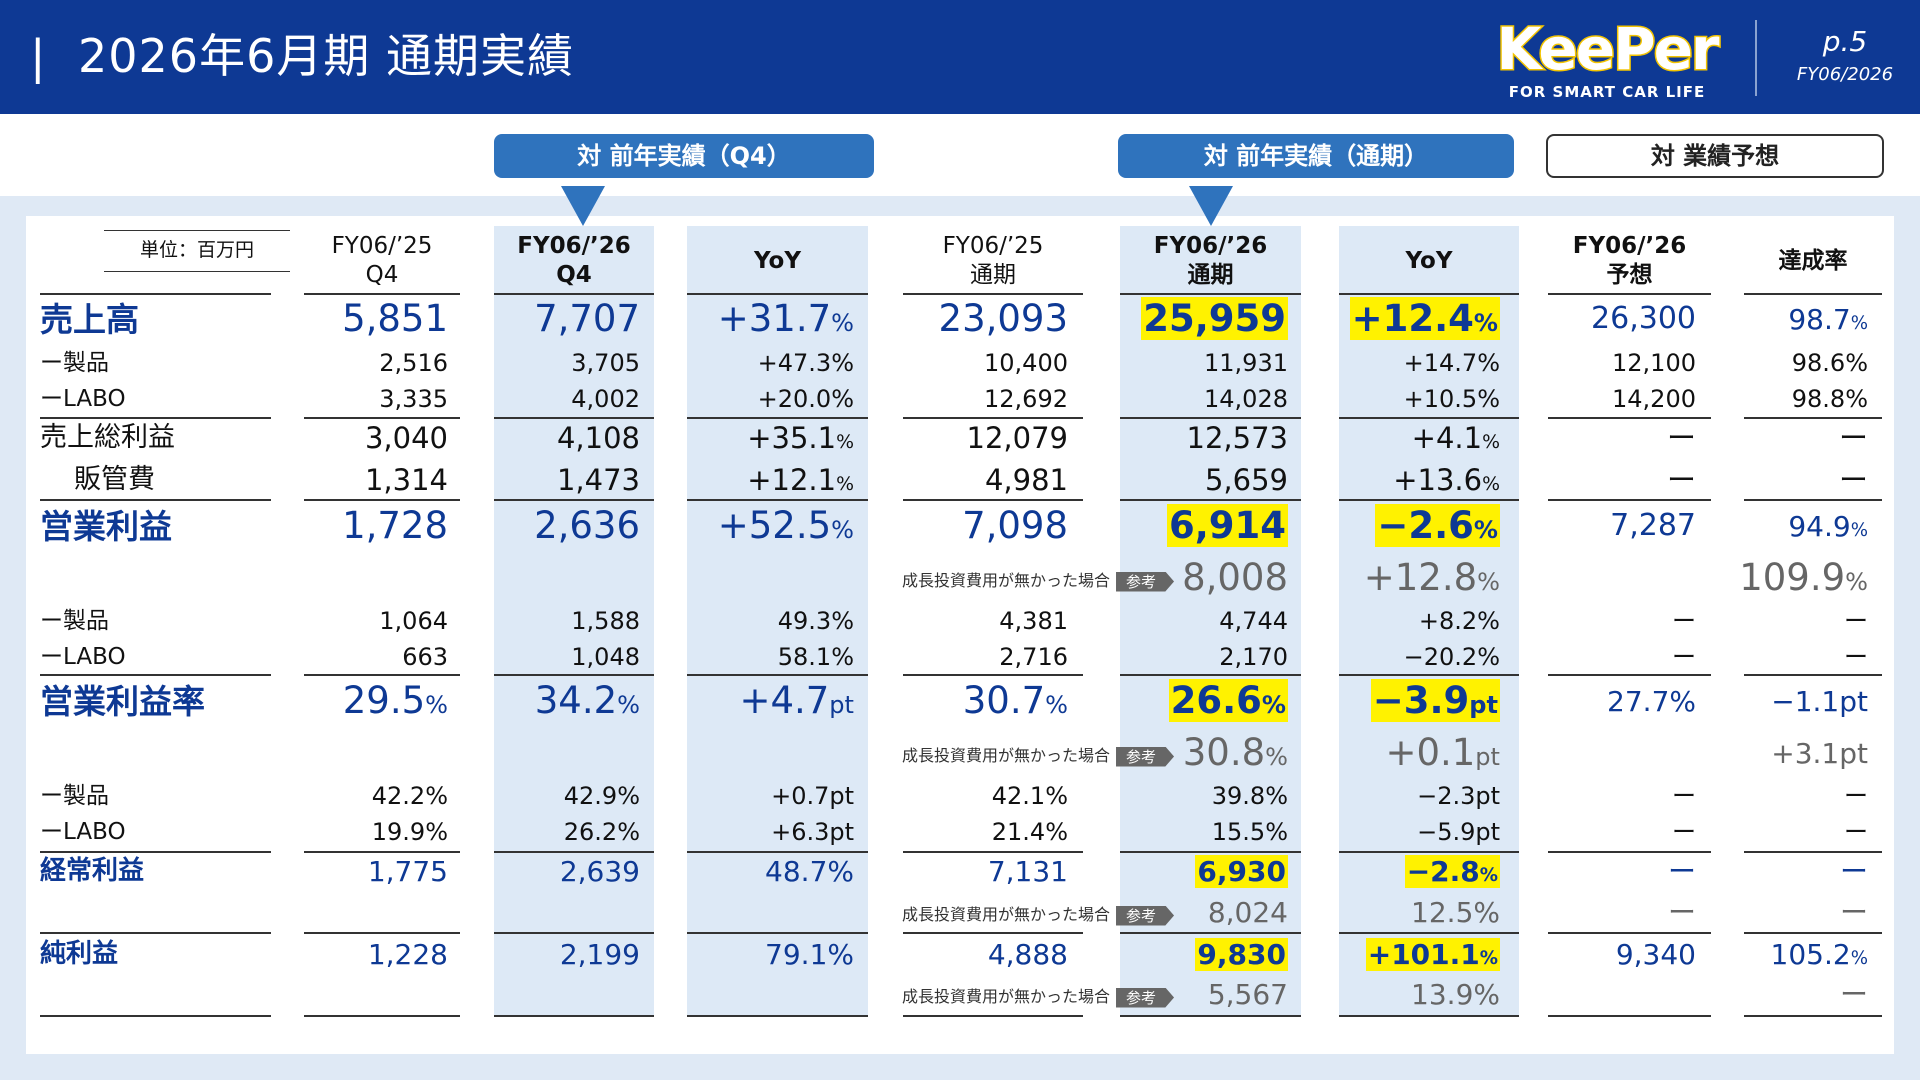 This screenshot has height=1080, width=1920. I want to click on cell-value: 4,888, so click(1027, 954).